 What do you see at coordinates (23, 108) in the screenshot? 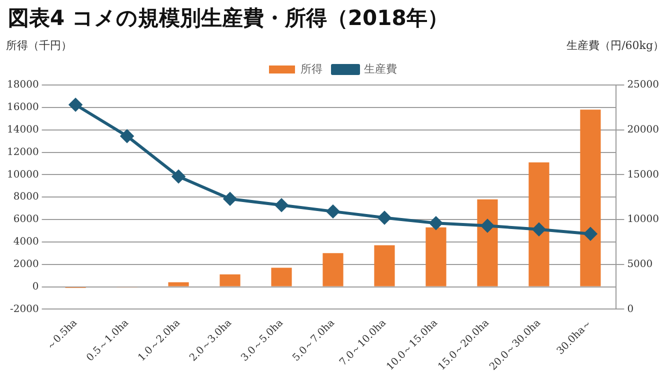
I see `y-tick-label: 16000` at bounding box center [23, 108].